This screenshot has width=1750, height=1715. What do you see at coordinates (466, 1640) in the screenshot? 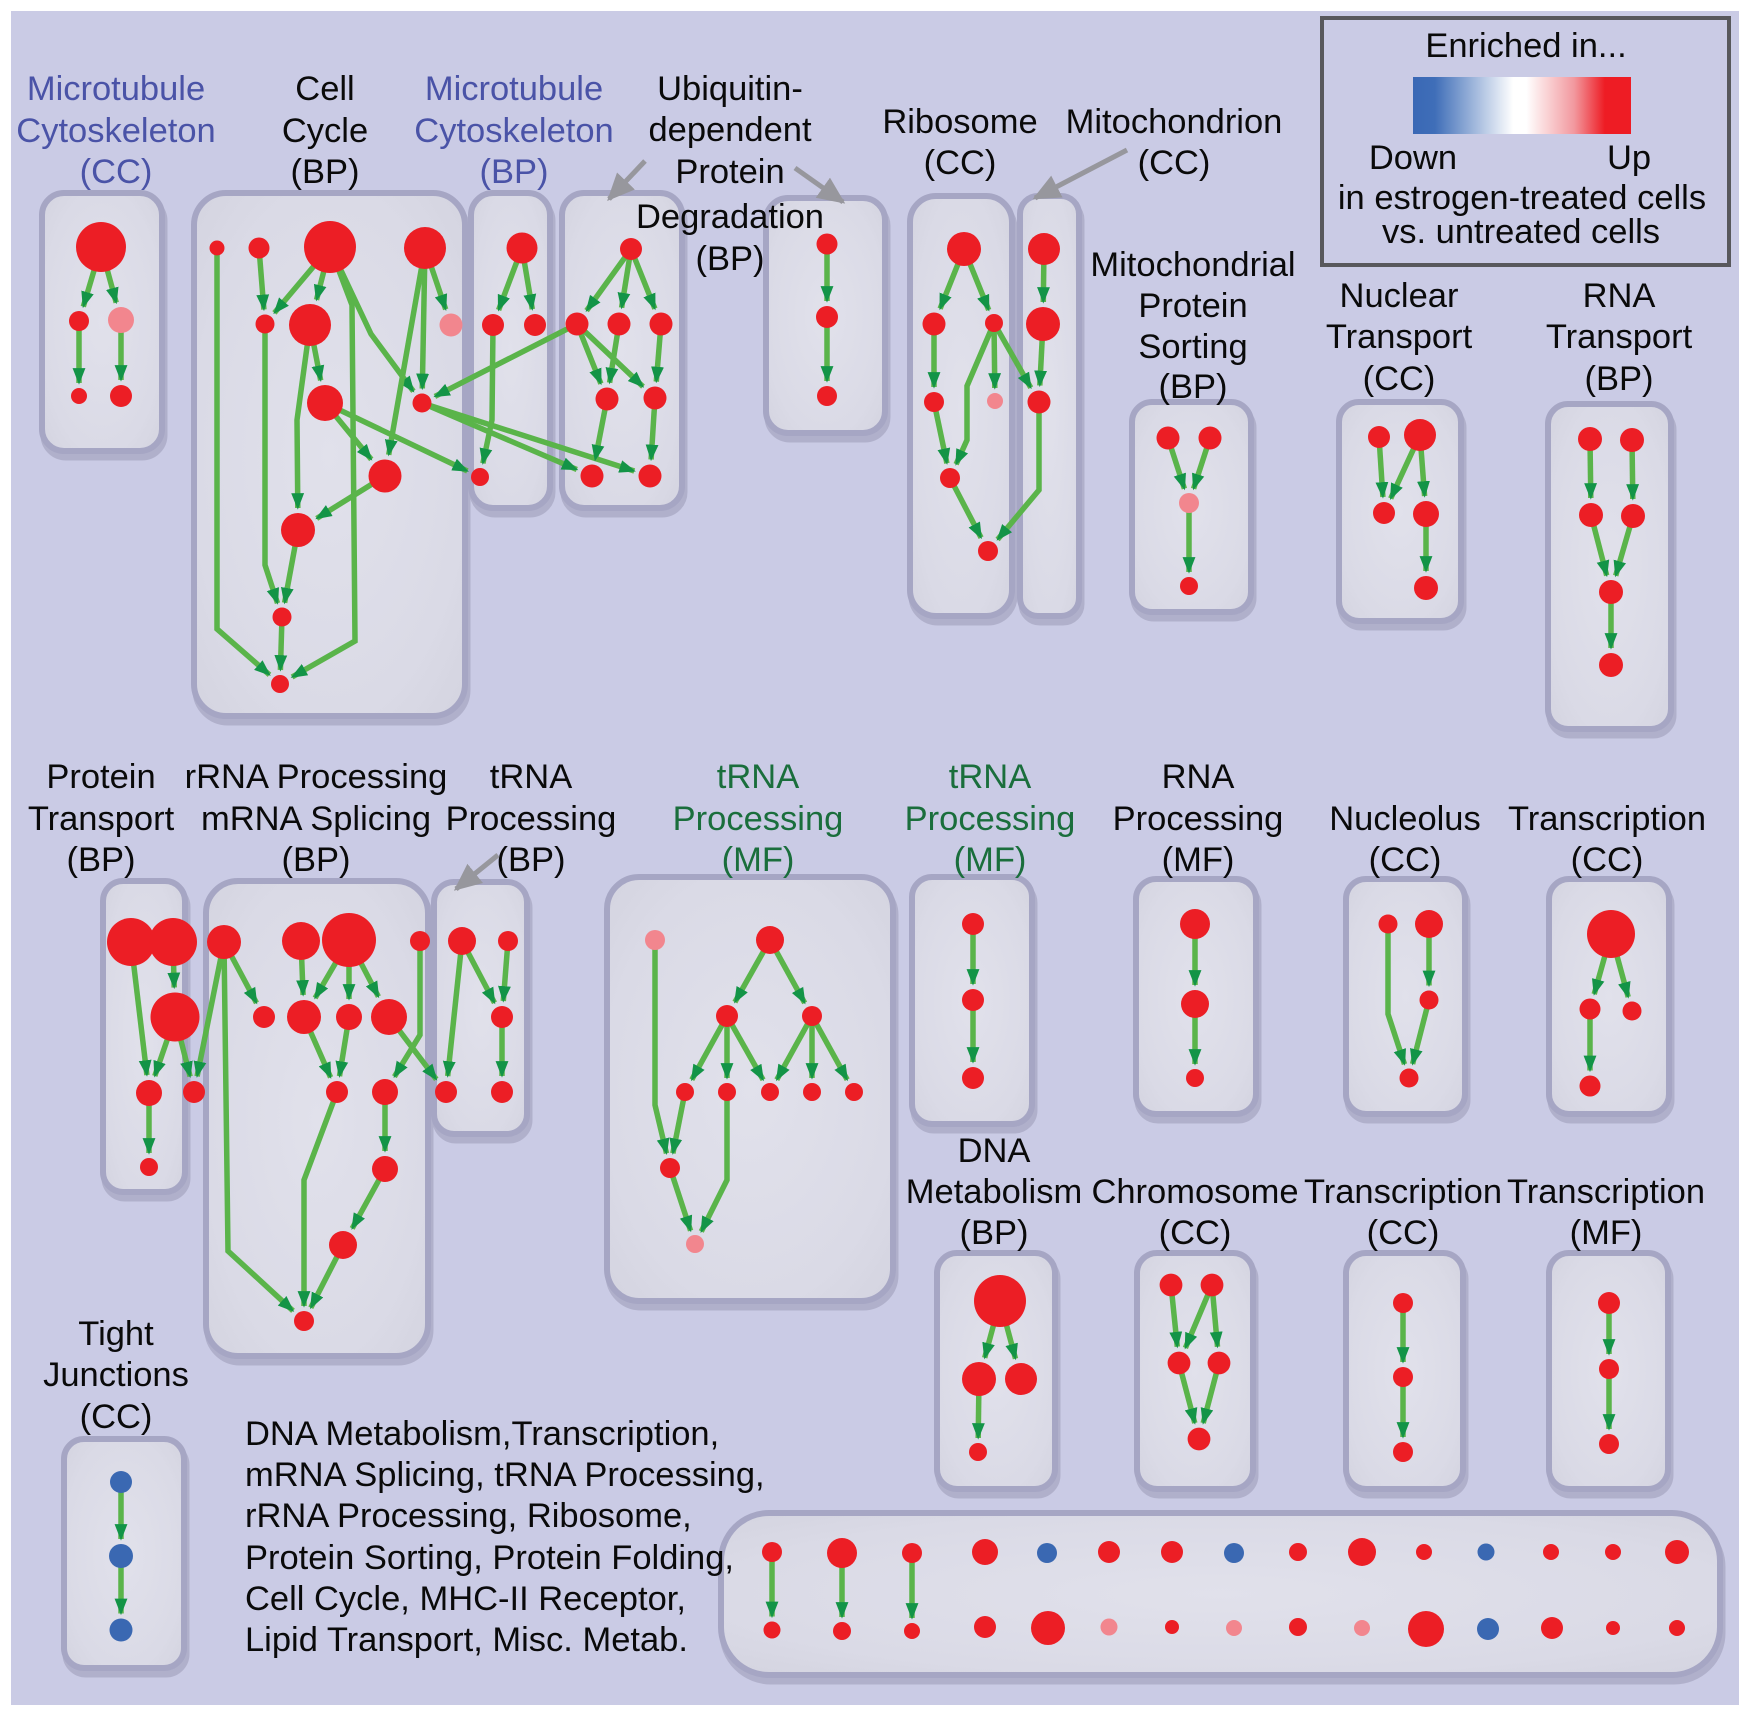
I see `svg-text: Lipid Transport, Misc. Metab.` at bounding box center [466, 1640].